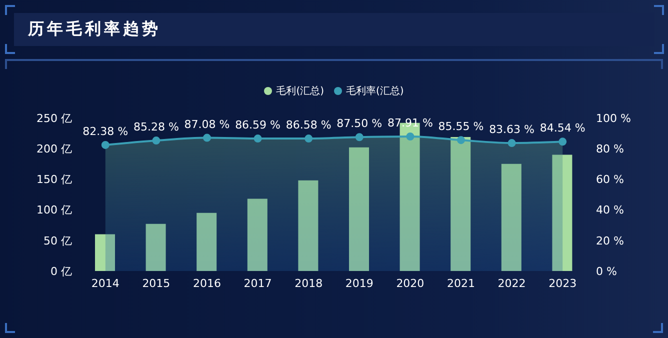 Image resolution: width=668 pixels, height=338 pixels. What do you see at coordinates (207, 124) in the screenshot?
I see `data-label: 87.08 %` at bounding box center [207, 124].